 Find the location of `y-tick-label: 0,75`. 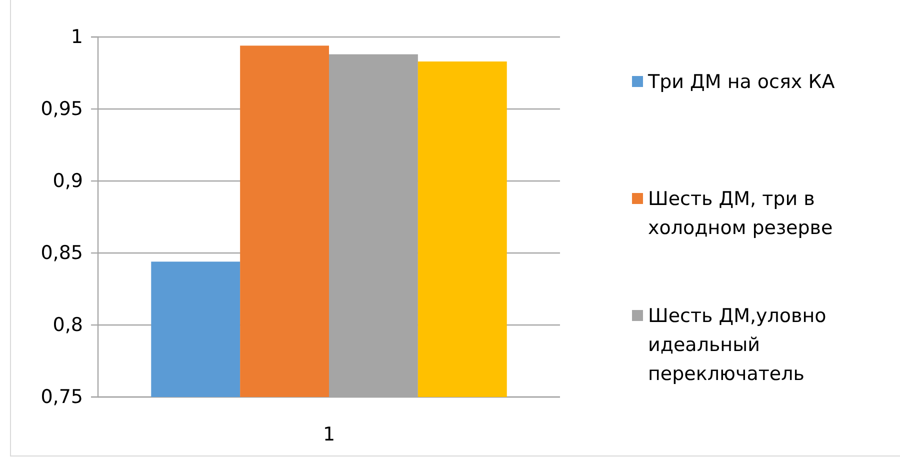

y-tick-label: 0,75 is located at coordinates (61, 397).